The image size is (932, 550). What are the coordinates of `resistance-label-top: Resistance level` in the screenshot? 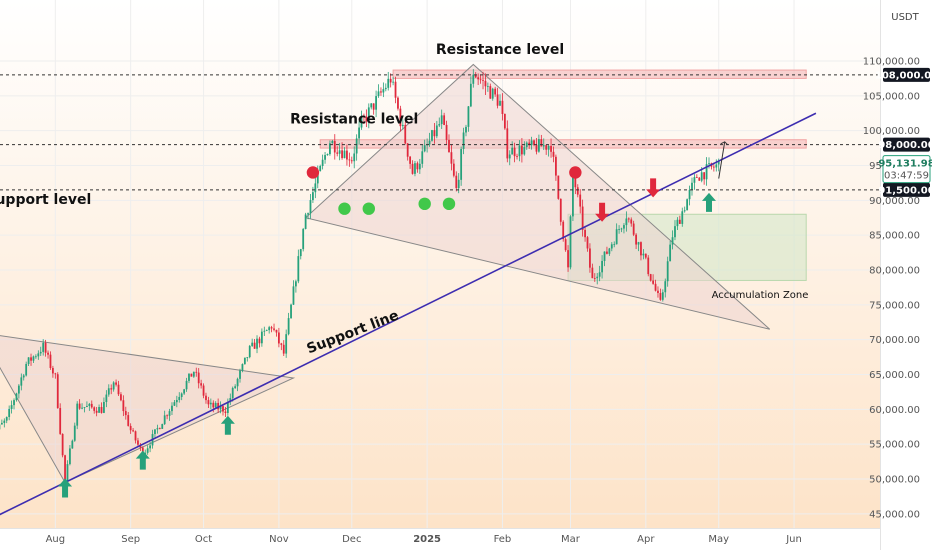 It's located at (500, 50).